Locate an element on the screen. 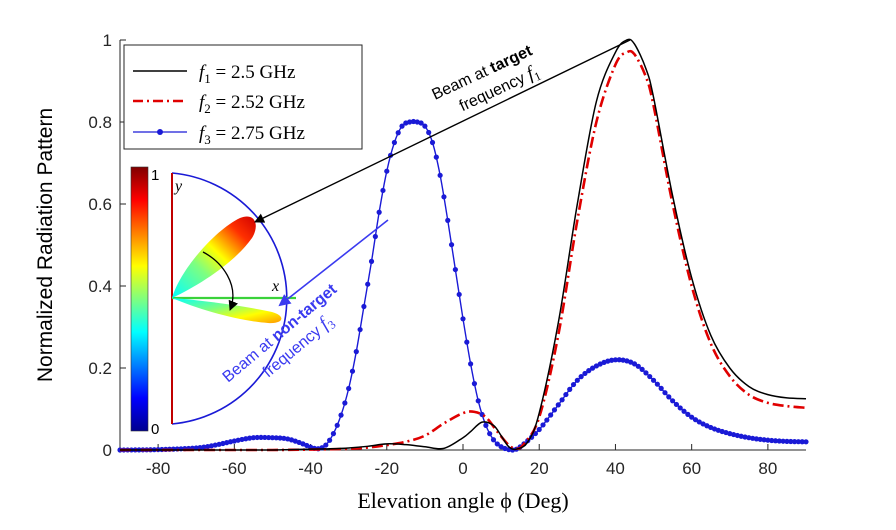 The width and height of the screenshot is (896, 530). legend-f2-var: f is located at coordinates (203, 102).